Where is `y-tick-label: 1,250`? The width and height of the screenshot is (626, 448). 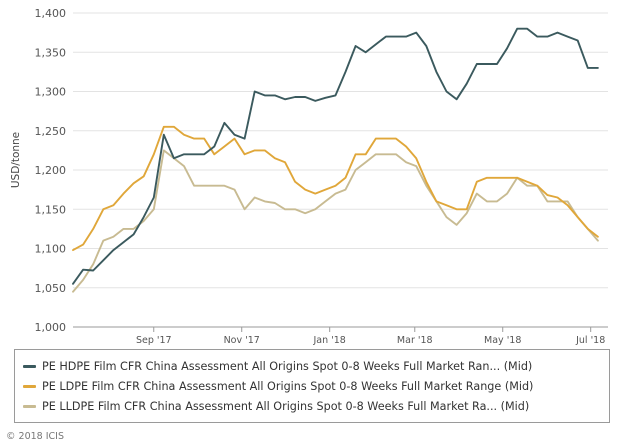
y-tick-label: 1,250 is located at coordinates (51, 131).